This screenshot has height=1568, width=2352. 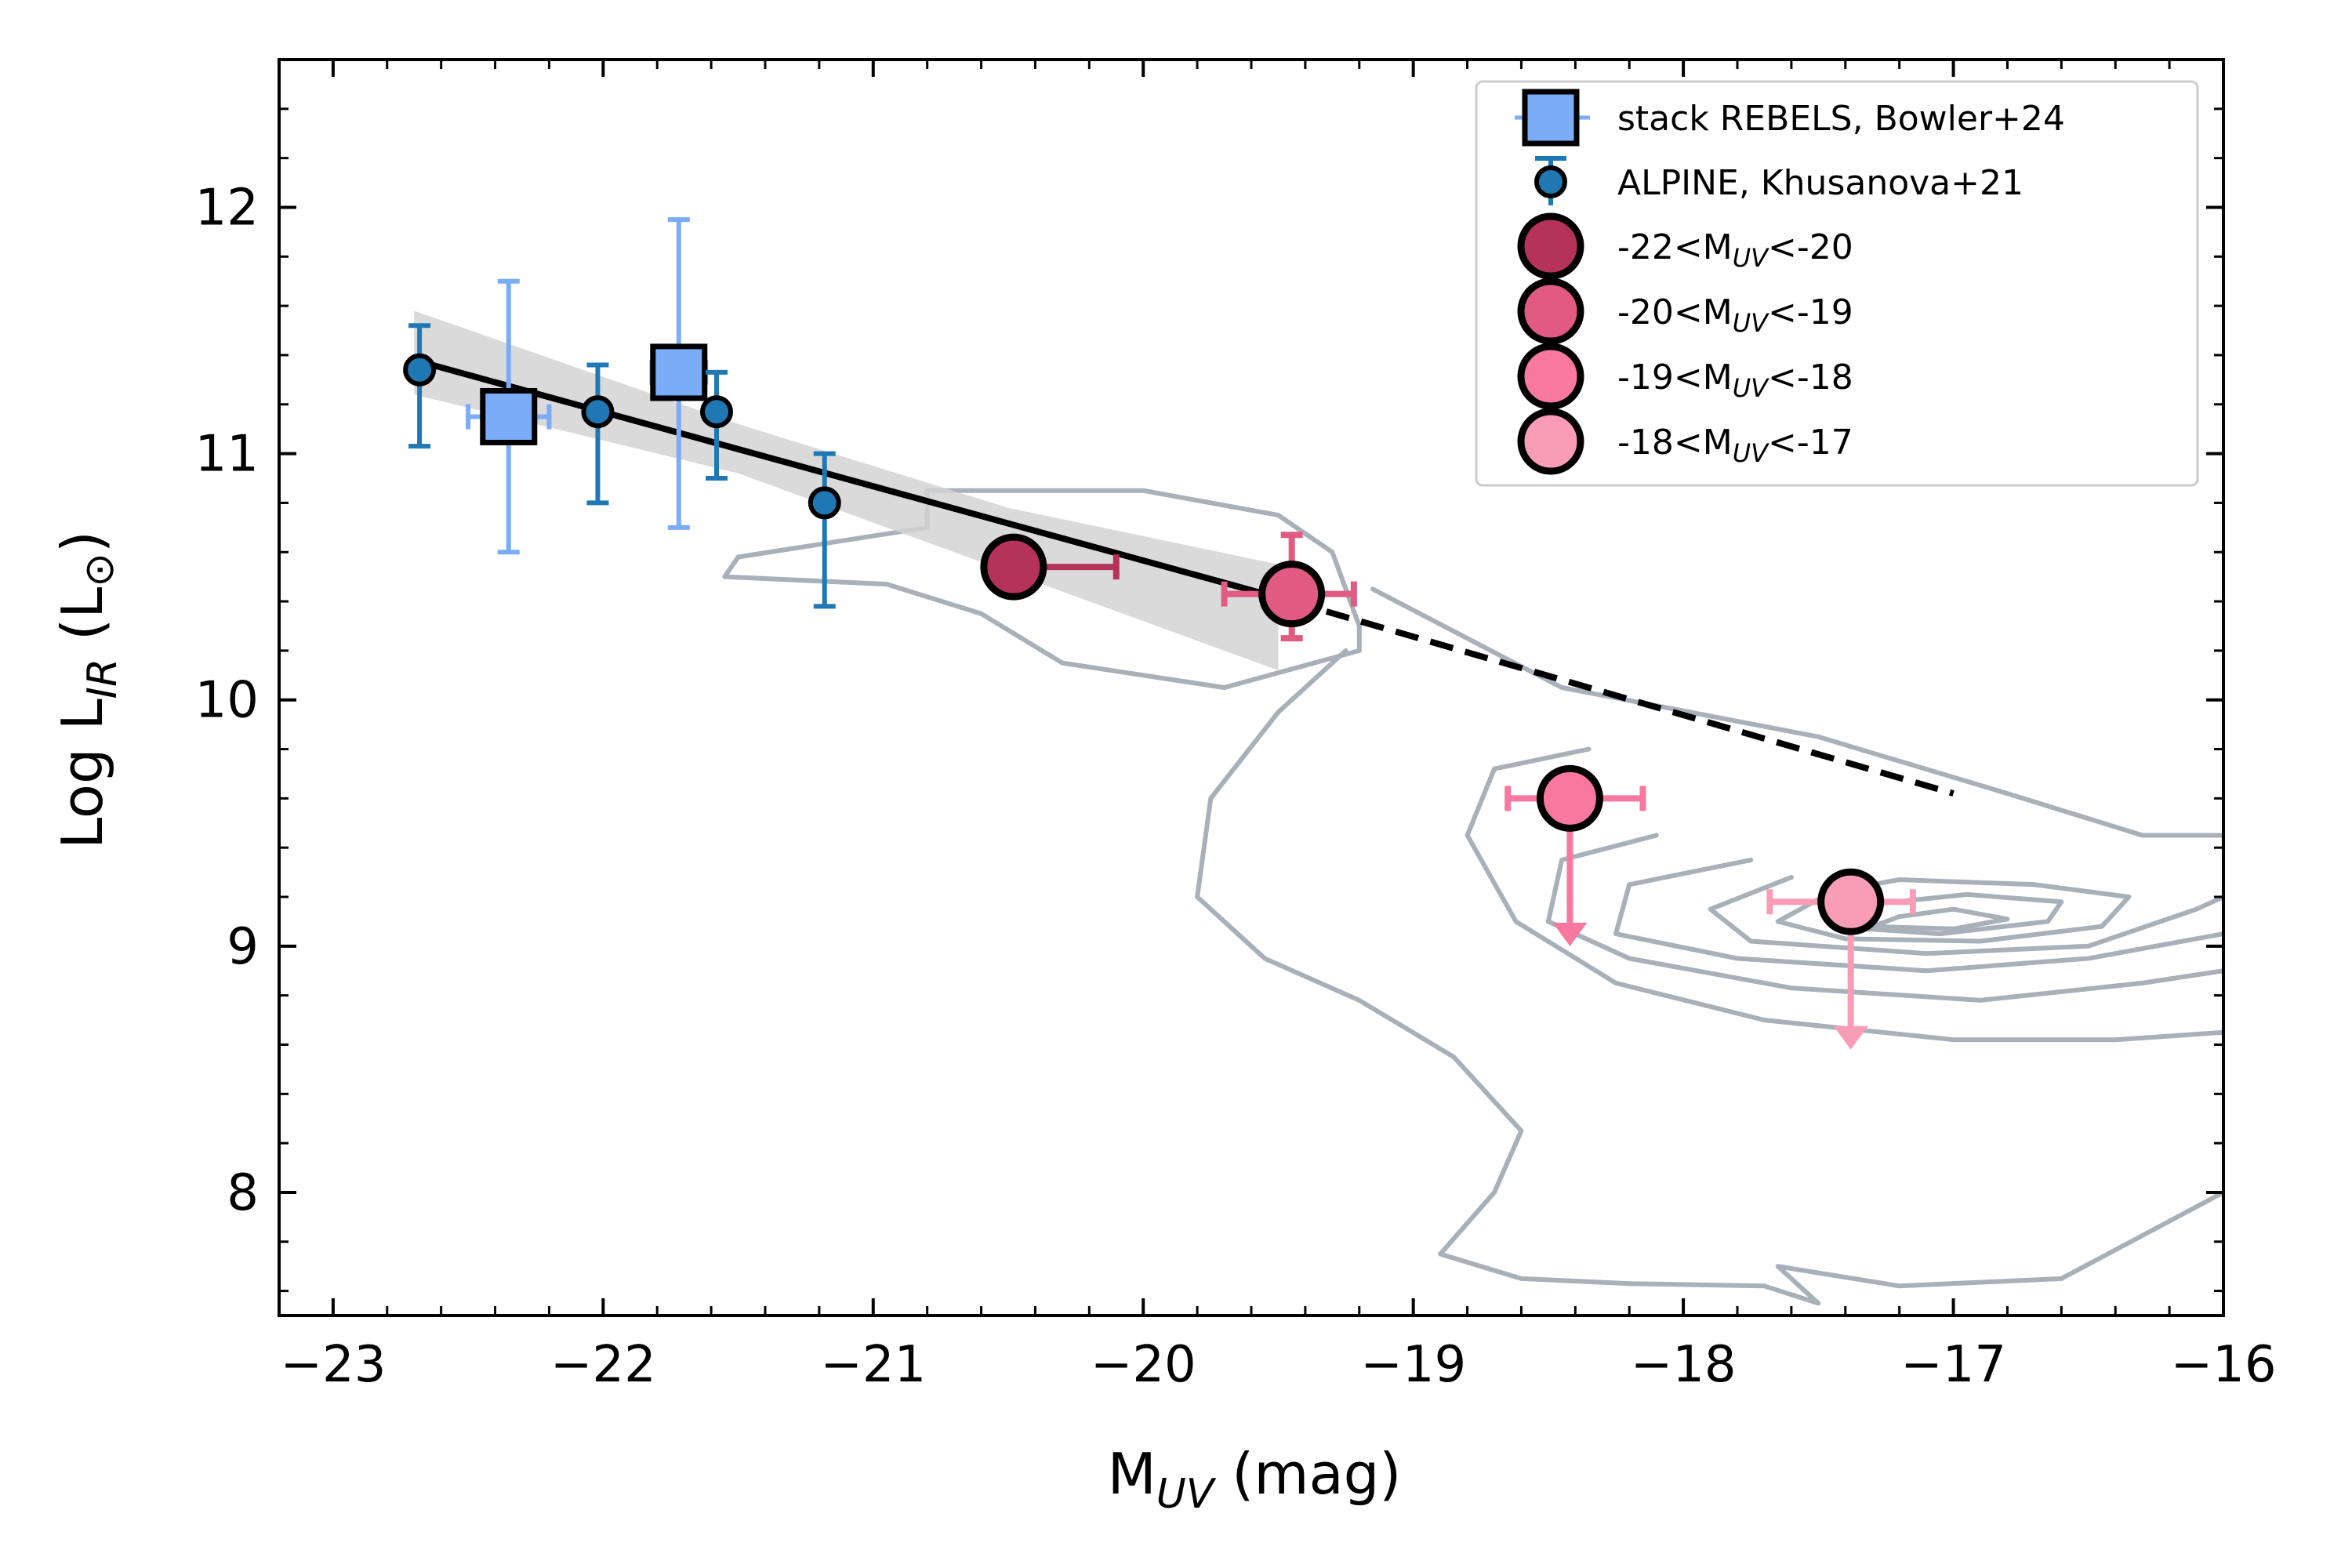 I want to click on legend-item-alpine: ALPINE, Khusanova+21, so click(x=1779, y=180).